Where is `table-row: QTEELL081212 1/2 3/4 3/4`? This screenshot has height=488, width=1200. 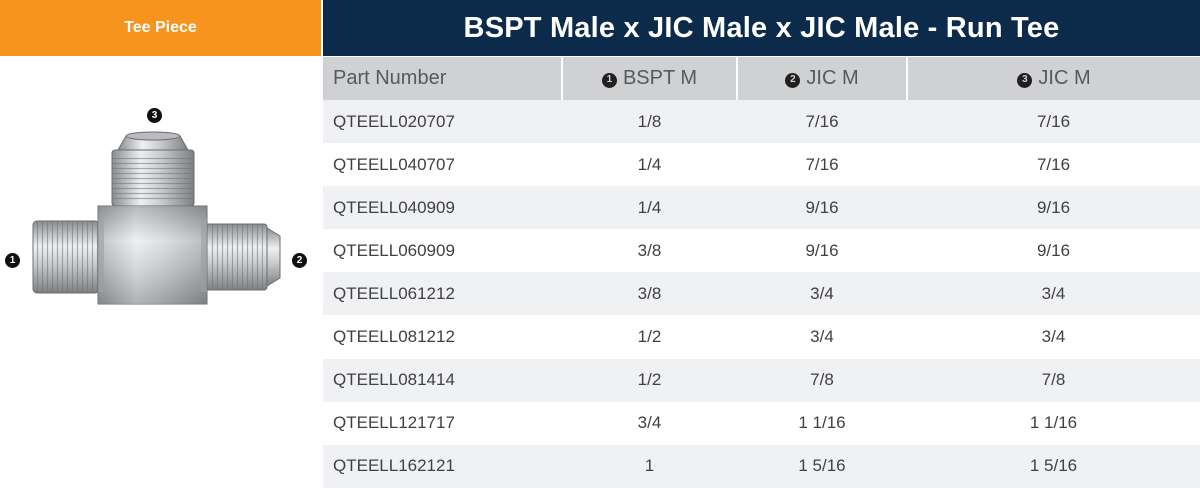 table-row: QTEELL081212 1/2 3/4 3/4 is located at coordinates (761, 337).